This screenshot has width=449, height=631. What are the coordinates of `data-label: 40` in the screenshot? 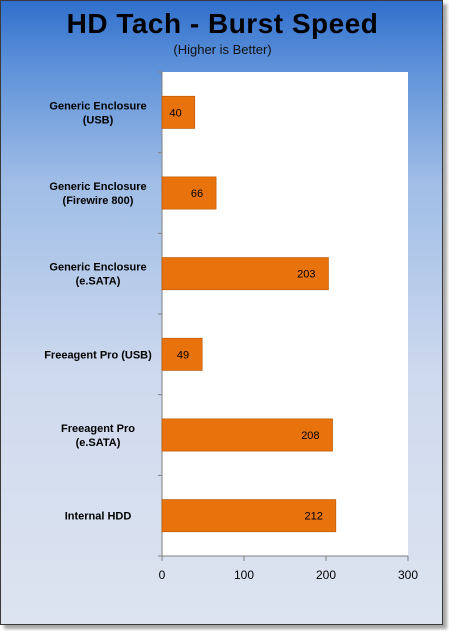 It's located at (176, 113).